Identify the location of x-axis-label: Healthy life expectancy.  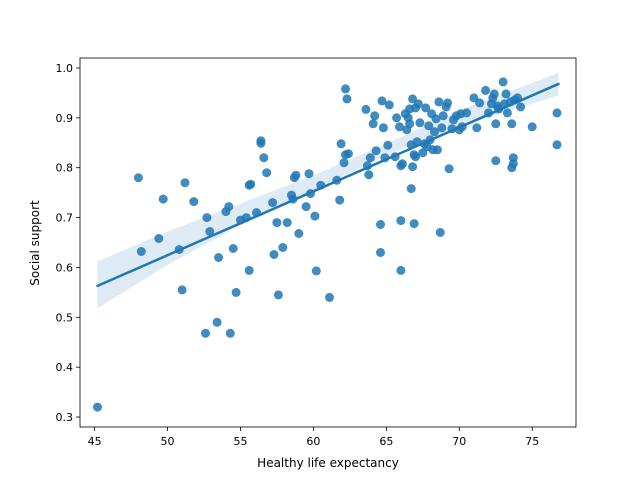
(328, 463).